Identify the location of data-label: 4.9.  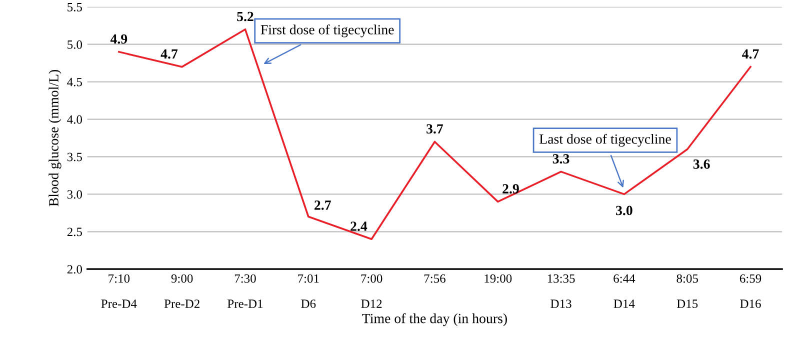
(119, 39).